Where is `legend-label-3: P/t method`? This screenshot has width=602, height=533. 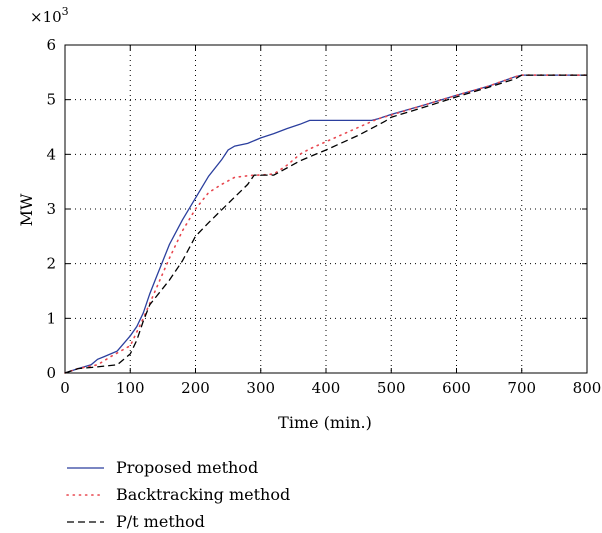 legend-label-3: P/t method is located at coordinates (160, 521).